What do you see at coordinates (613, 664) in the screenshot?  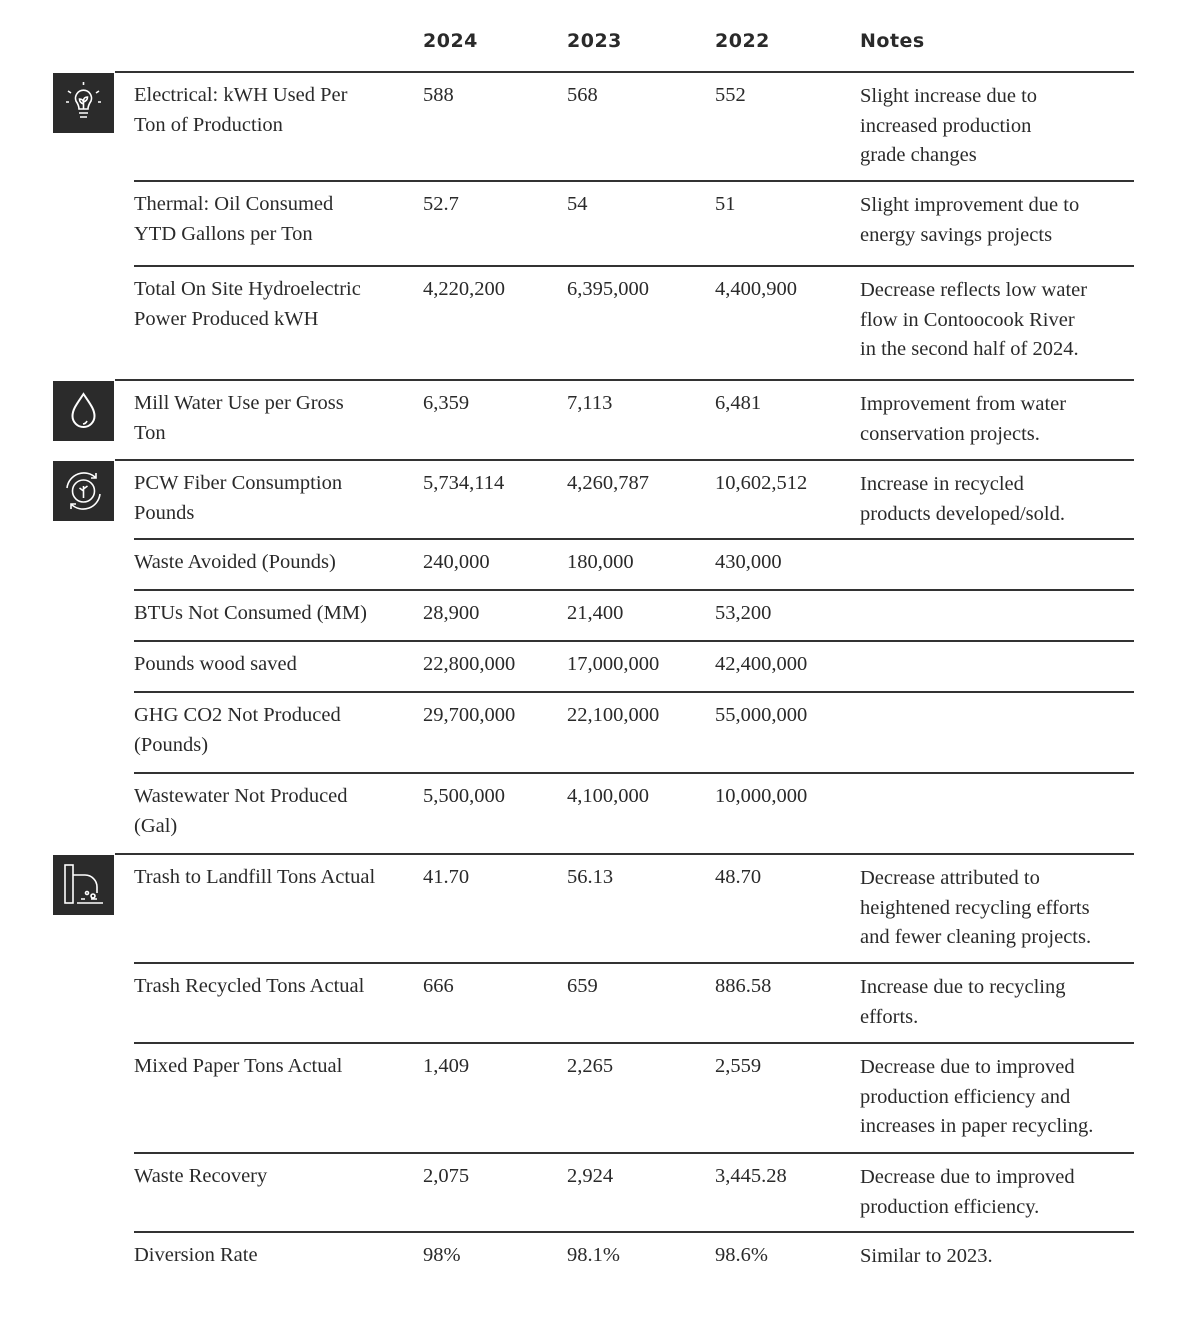 I see `value: 17,000,000` at bounding box center [613, 664].